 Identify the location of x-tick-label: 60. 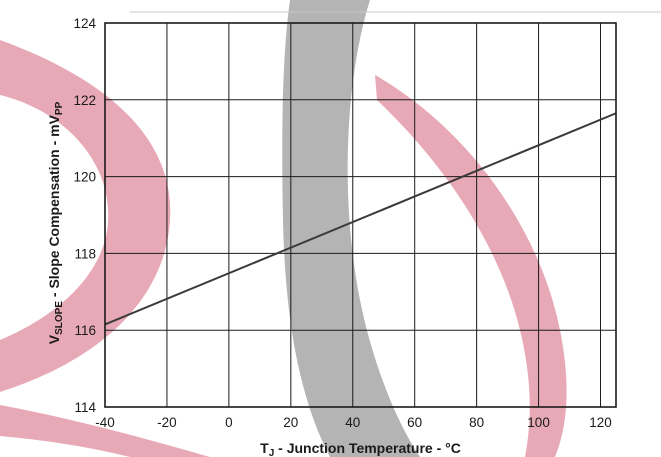
(414, 422).